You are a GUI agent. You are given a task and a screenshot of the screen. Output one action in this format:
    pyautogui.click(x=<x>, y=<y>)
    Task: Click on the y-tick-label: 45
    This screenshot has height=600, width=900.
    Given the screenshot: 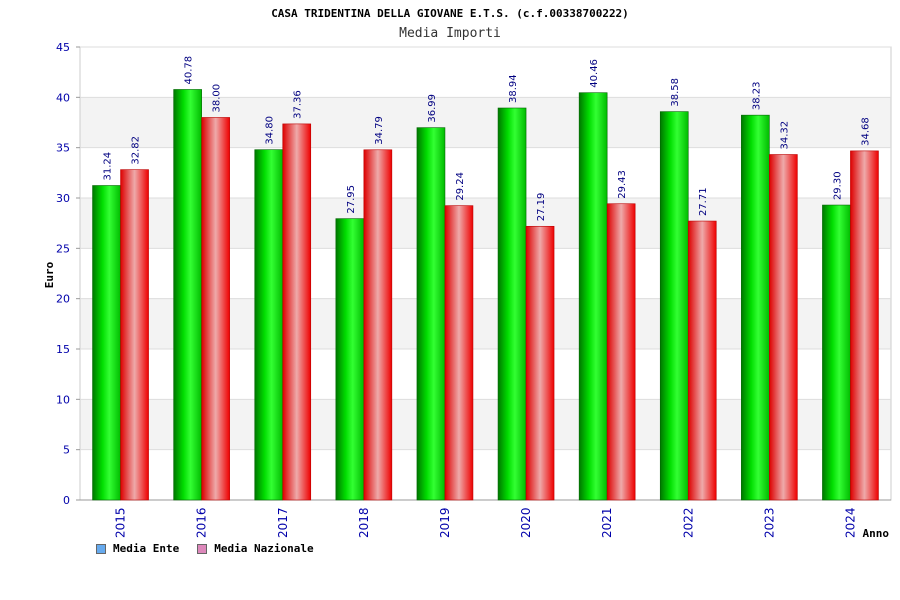 What is the action you would take?
    pyautogui.click(x=63, y=47)
    